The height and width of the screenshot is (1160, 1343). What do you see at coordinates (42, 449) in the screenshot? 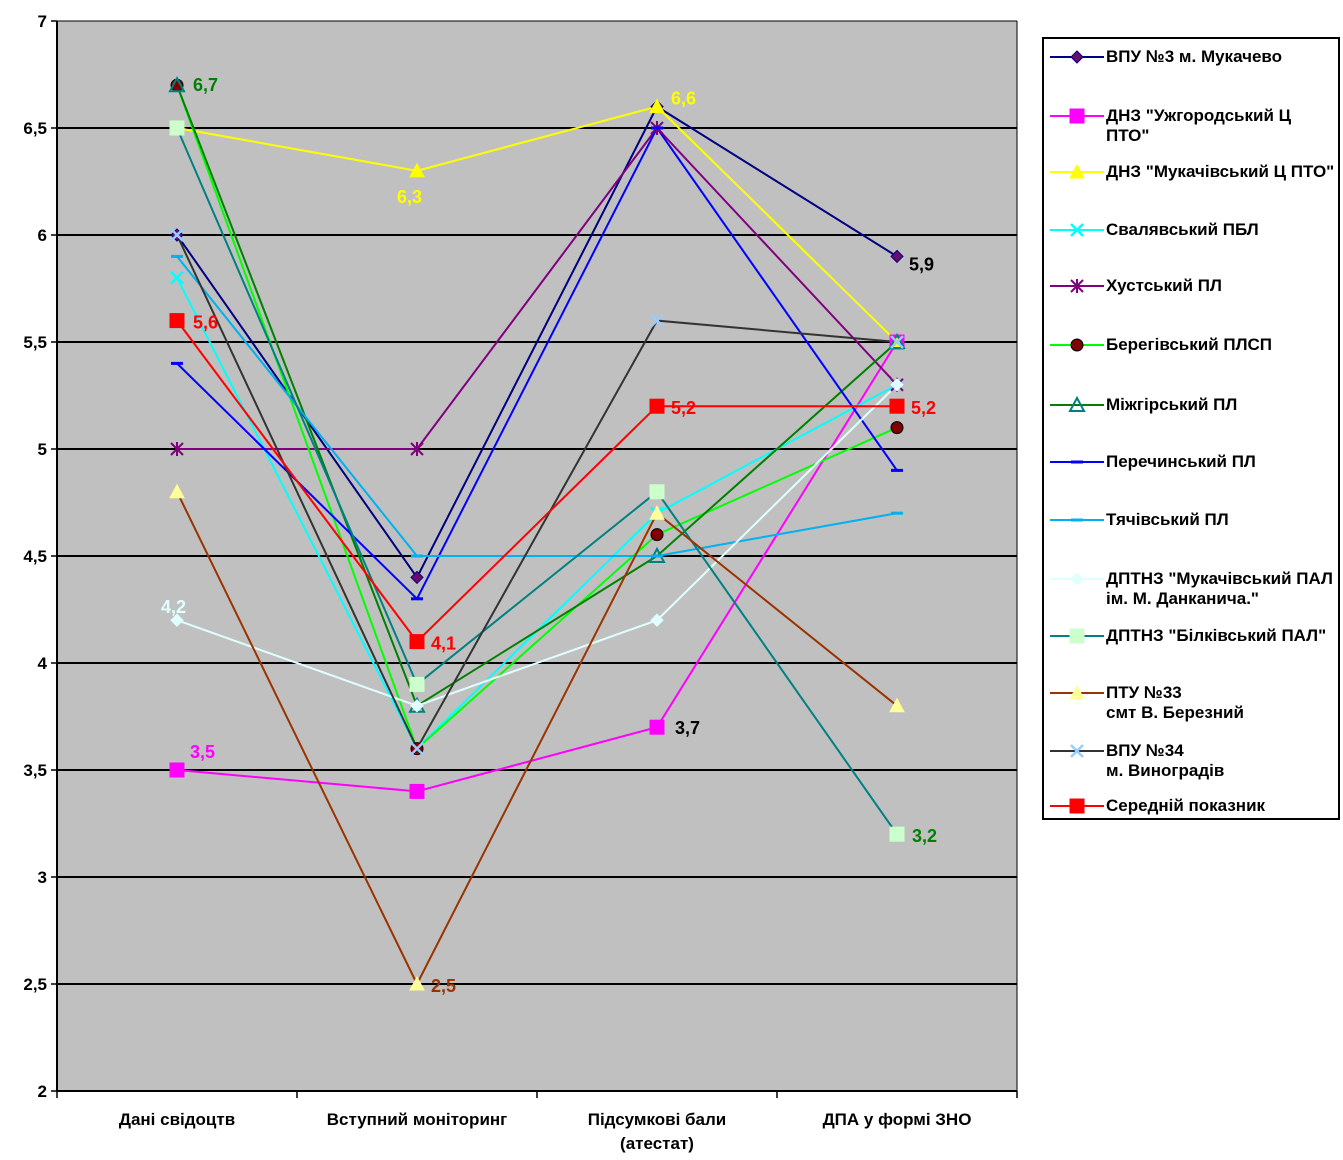
I see `y-tick-label: 5` at bounding box center [42, 449].